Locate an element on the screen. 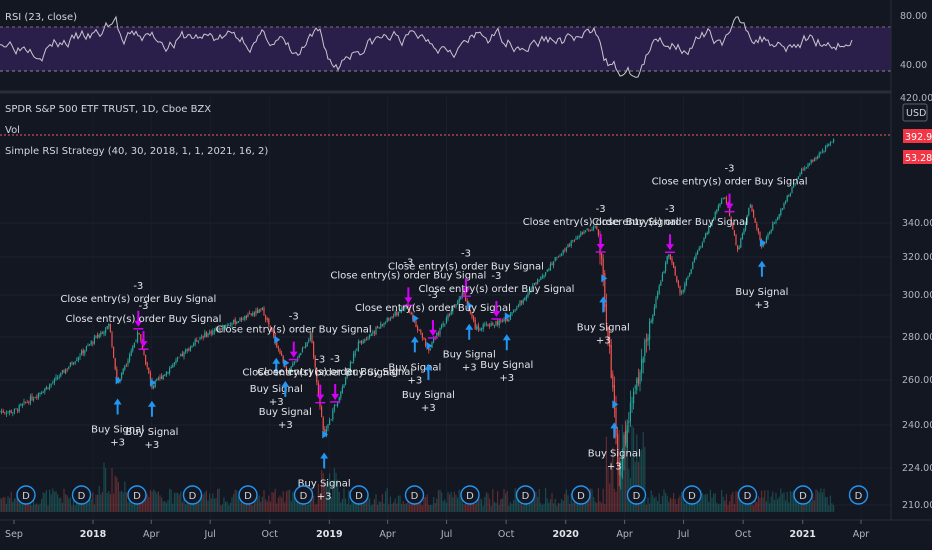 The width and height of the screenshot is (932, 550). close-signal-label: -3 is located at coordinates (730, 169).